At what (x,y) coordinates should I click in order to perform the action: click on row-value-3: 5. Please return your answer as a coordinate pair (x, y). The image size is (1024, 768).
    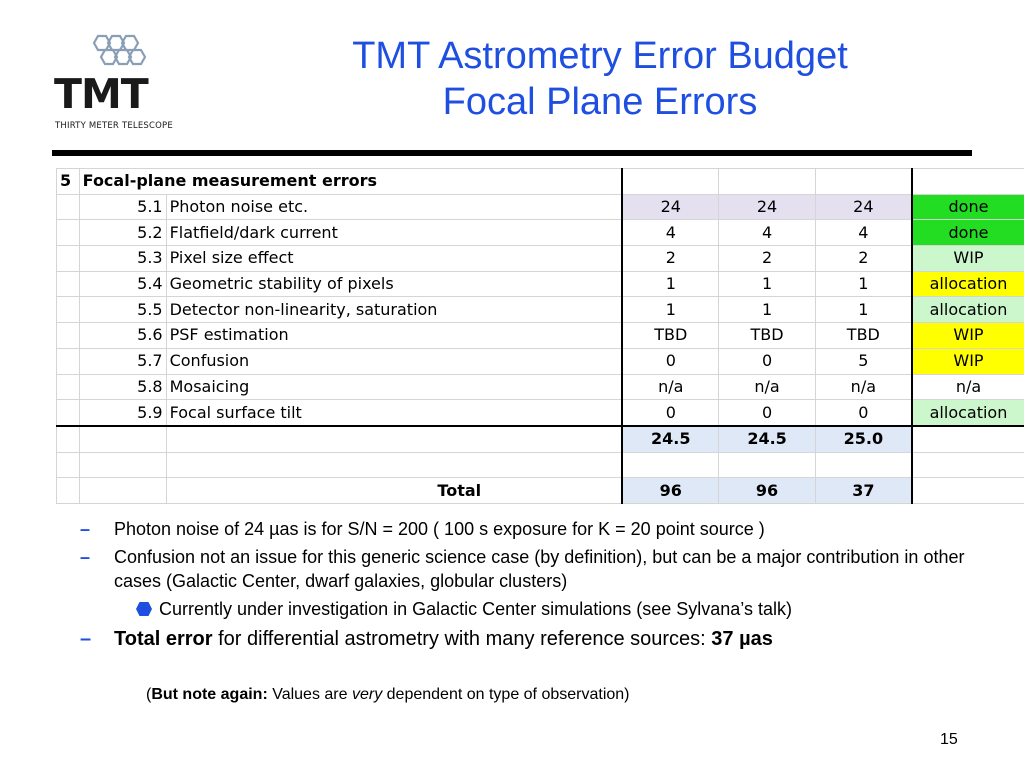
    Looking at the image, I should click on (863, 361).